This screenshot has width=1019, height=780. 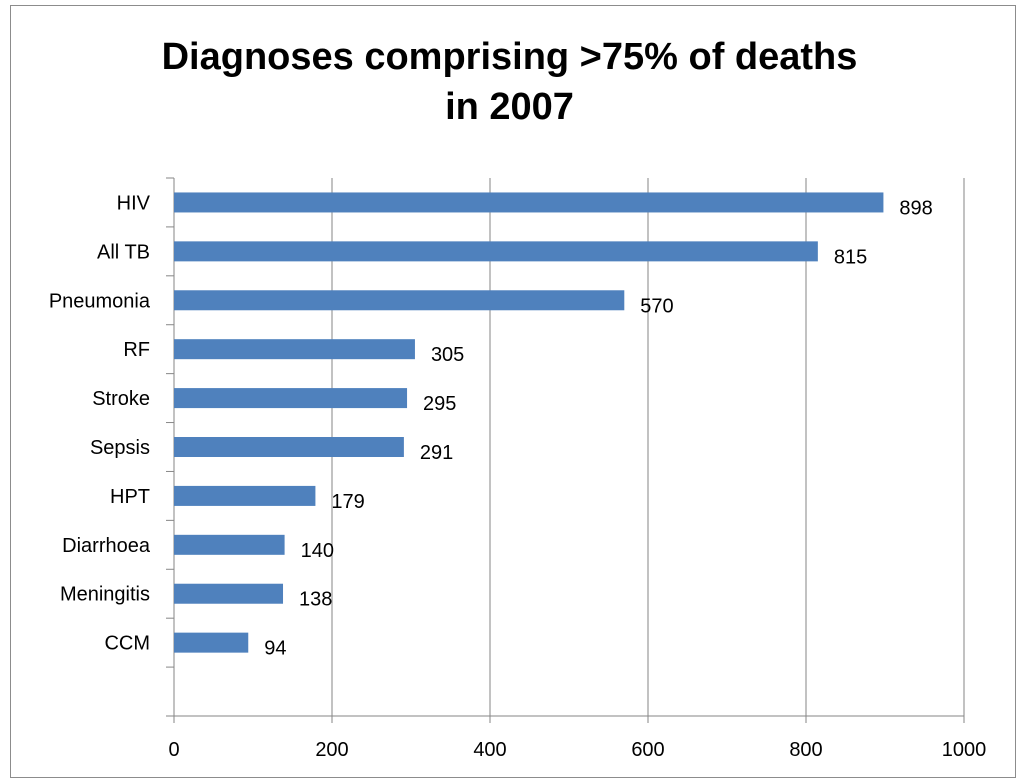 I want to click on x-tick-label: 600, so click(x=647, y=750).